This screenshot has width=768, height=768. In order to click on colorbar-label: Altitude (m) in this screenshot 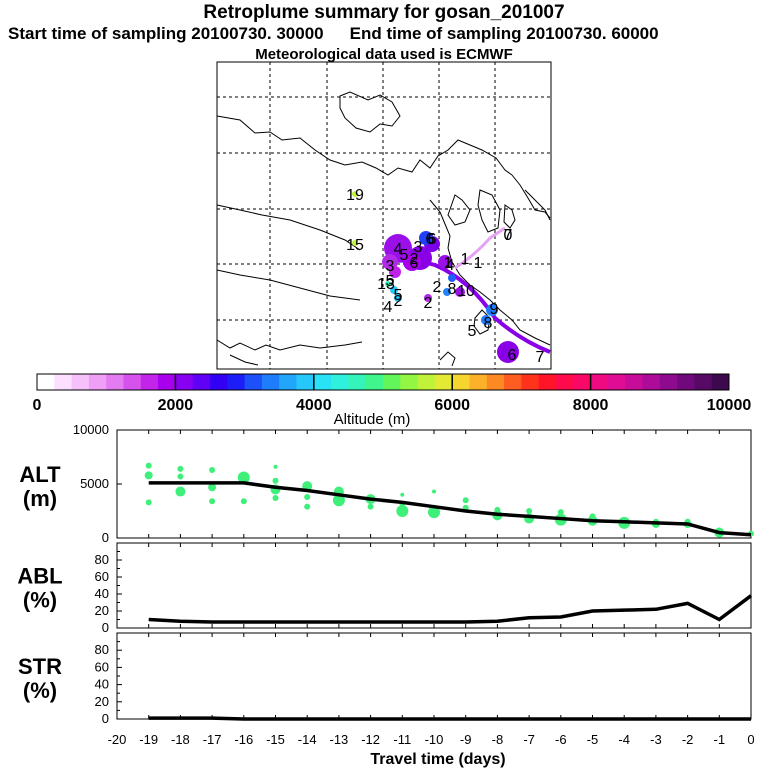, I will do `click(372, 419)`.